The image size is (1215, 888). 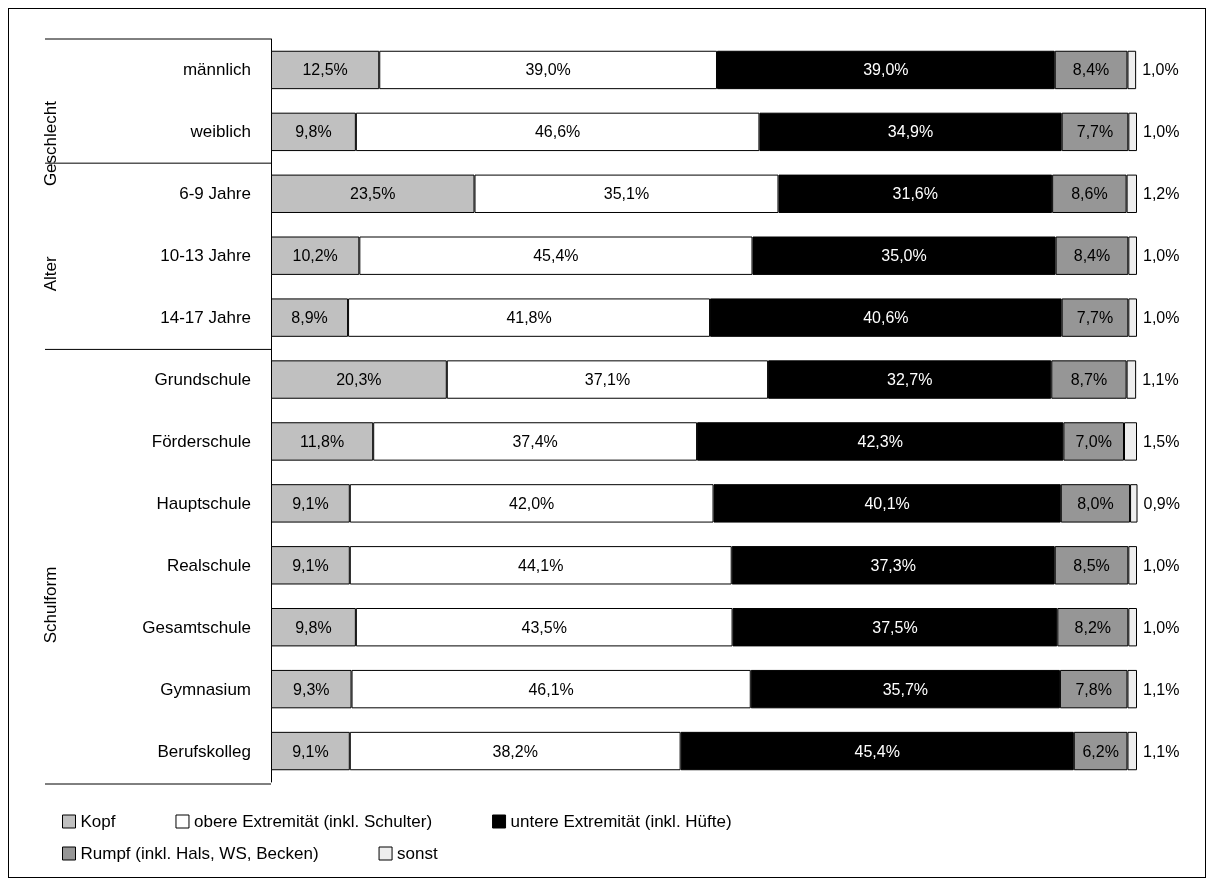 What do you see at coordinates (909, 380) in the screenshot?
I see `data-label: 32,7%` at bounding box center [909, 380].